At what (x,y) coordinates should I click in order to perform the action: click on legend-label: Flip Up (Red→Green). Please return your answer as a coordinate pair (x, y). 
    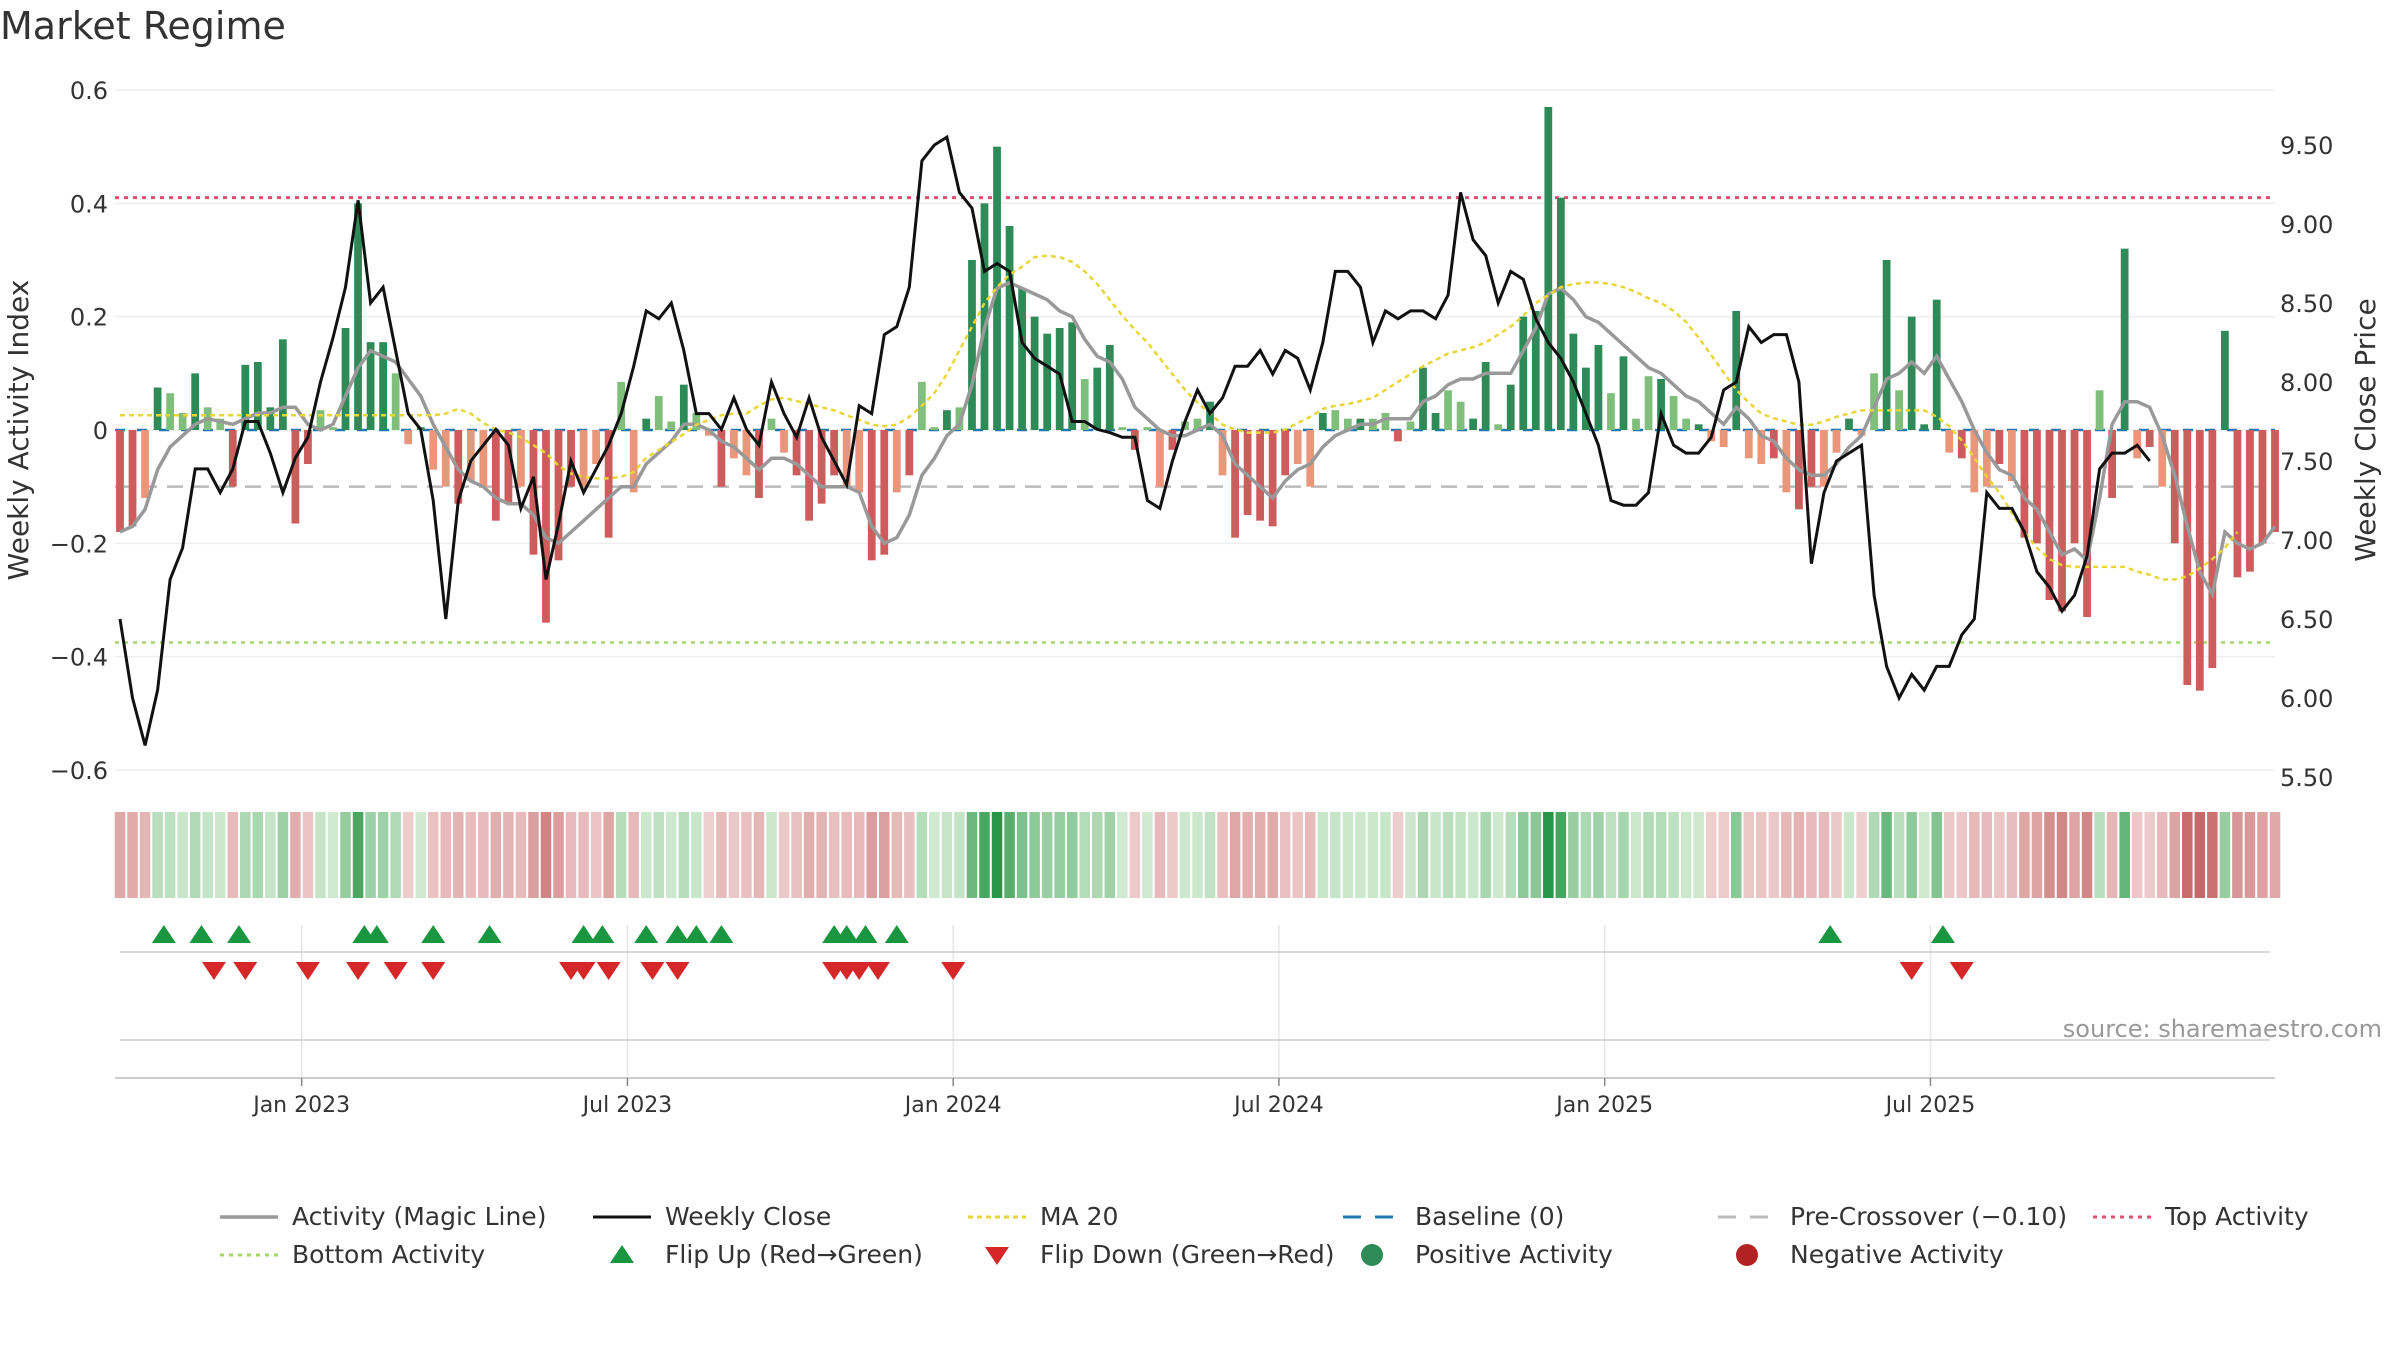
    Looking at the image, I should click on (794, 1254).